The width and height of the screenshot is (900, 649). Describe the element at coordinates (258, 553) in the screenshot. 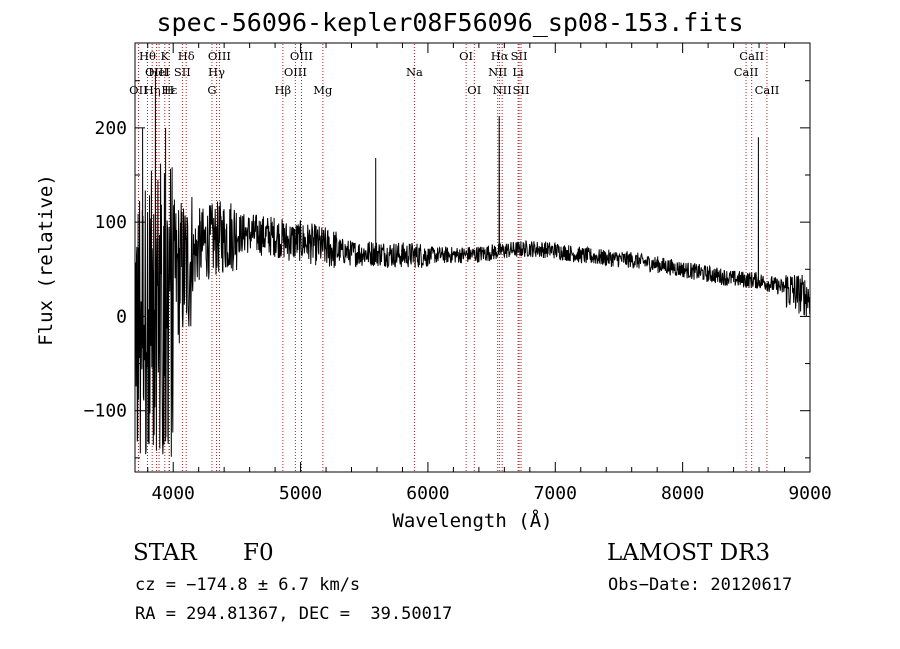

I see `object-subclass: F0` at that location.